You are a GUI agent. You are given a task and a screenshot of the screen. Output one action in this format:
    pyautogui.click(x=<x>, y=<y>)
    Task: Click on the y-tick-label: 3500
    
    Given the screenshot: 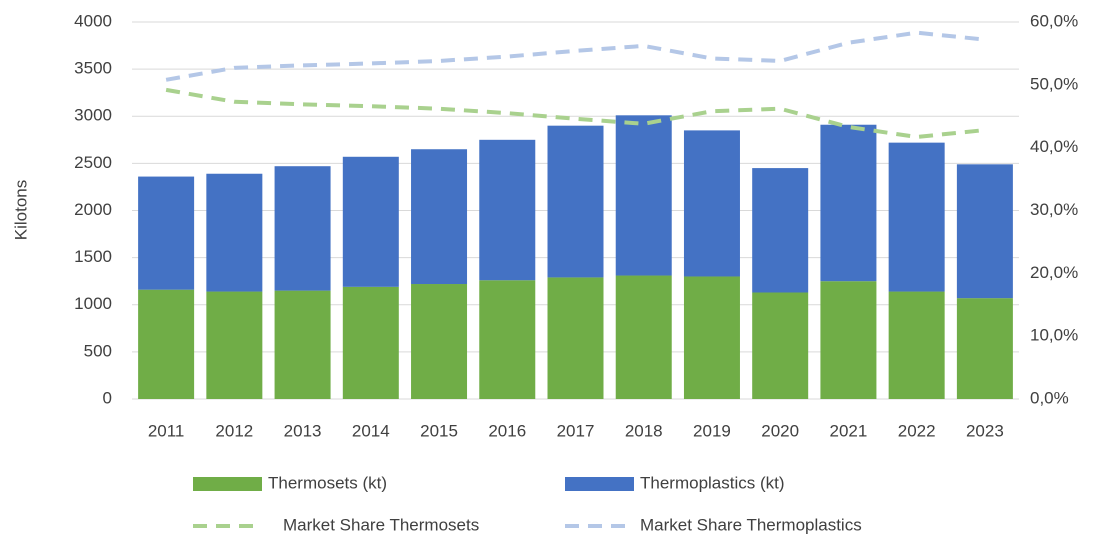 What is the action you would take?
    pyautogui.click(x=93, y=68)
    